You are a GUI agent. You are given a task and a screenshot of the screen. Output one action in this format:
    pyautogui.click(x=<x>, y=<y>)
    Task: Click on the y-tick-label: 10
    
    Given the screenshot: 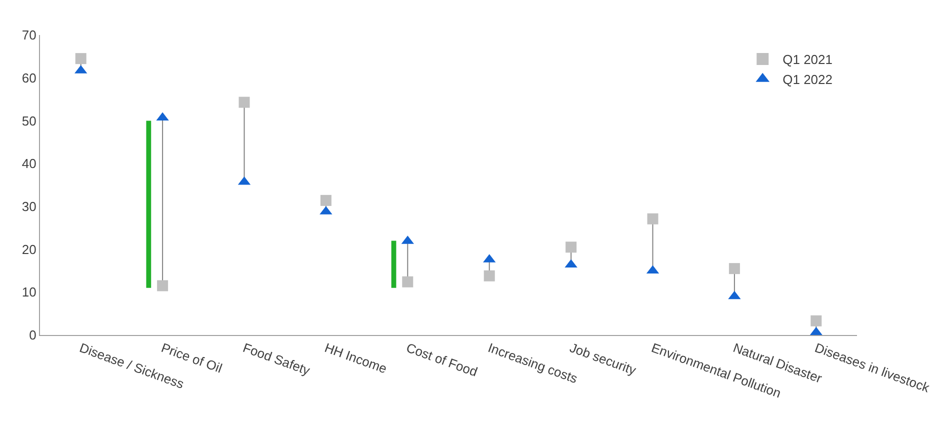 What is the action you would take?
    pyautogui.click(x=29, y=292)
    